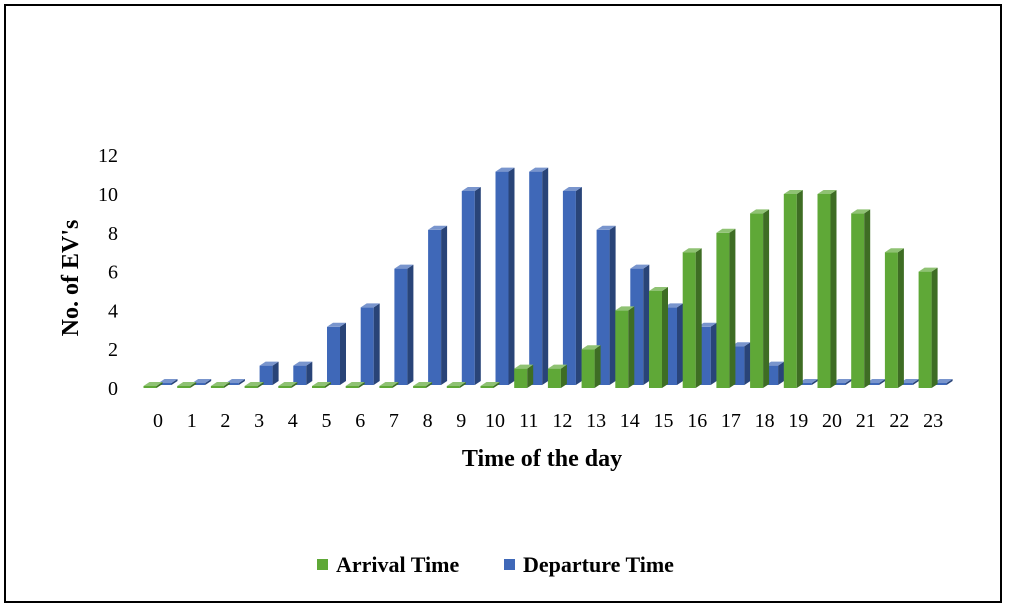 Image resolution: width=1011 pixels, height=611 pixels. What do you see at coordinates (113, 234) in the screenshot?
I see `y-tick-label: 8` at bounding box center [113, 234].